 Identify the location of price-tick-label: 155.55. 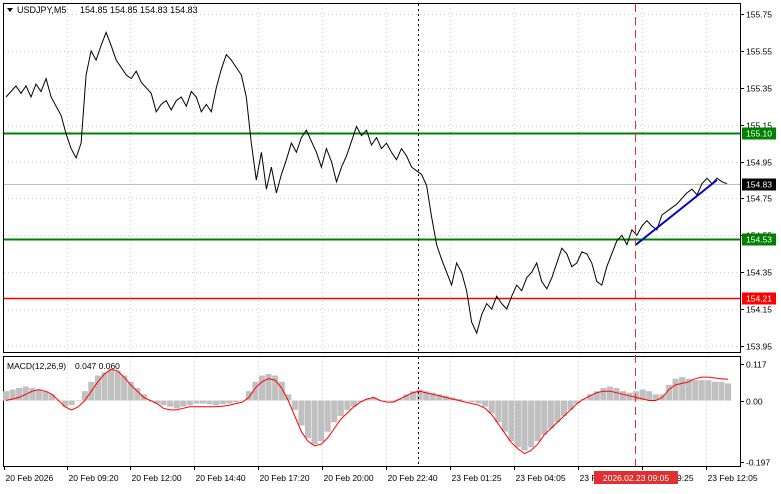
(759, 52).